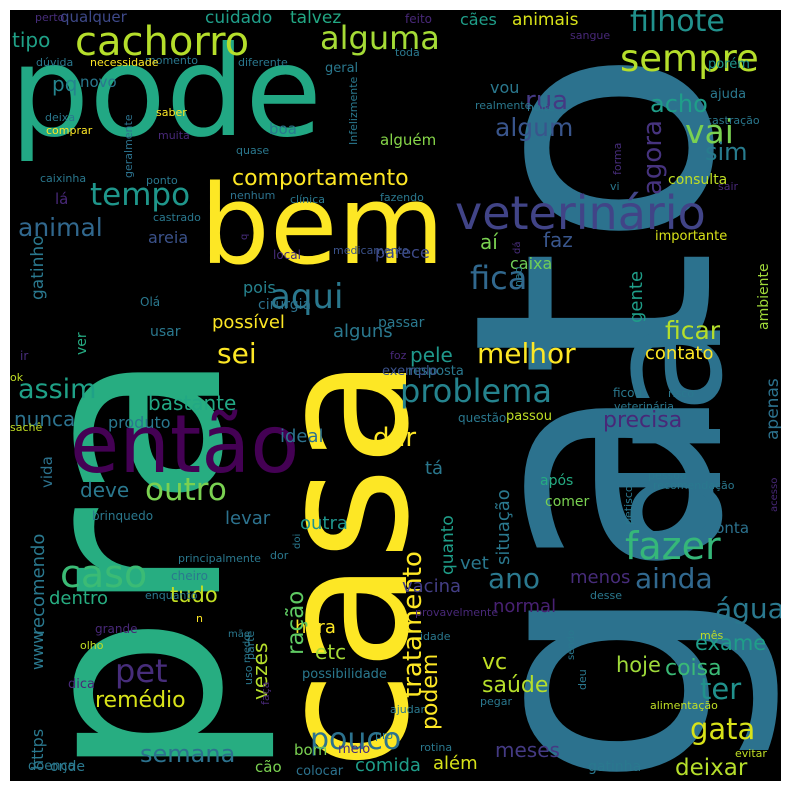 The width and height of the screenshot is (790, 790). What do you see at coordinates (302, 436) in the screenshot?
I see `word-ideal: ideal` at bounding box center [302, 436].